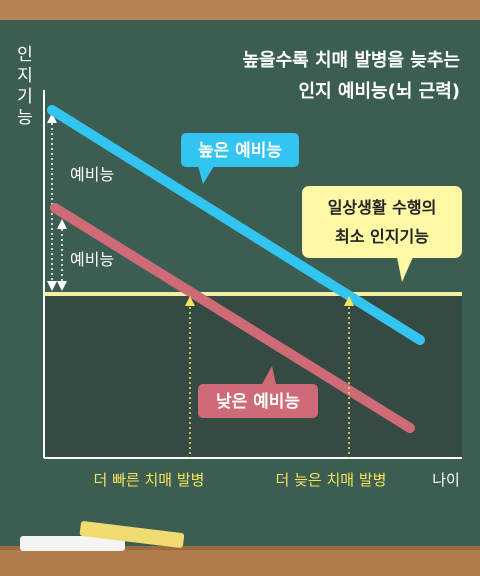 This screenshot has height=576, width=480. Describe the element at coordinates (351, 60) in the screenshot. I see `title-line-1: 높을수록 치매 발병을 늦추는` at that location.